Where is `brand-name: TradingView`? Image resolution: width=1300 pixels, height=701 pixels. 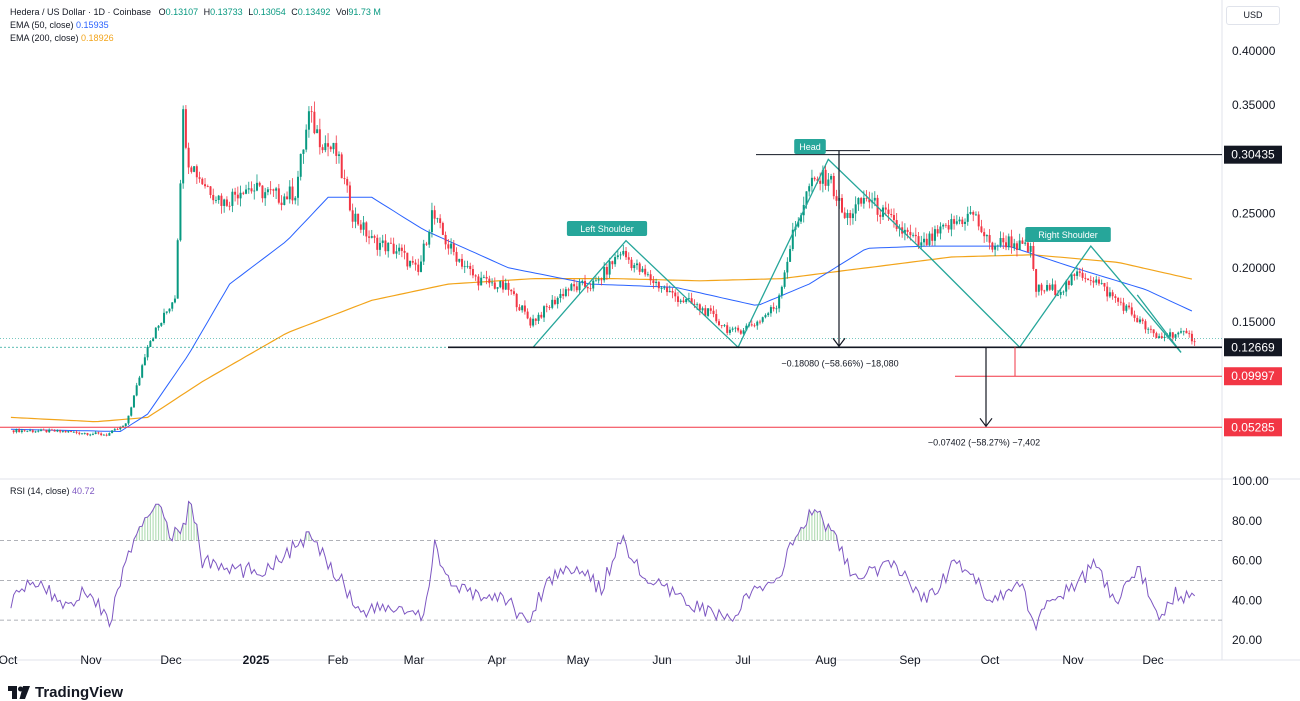 brand-name: TradingView is located at coordinates (79, 692).